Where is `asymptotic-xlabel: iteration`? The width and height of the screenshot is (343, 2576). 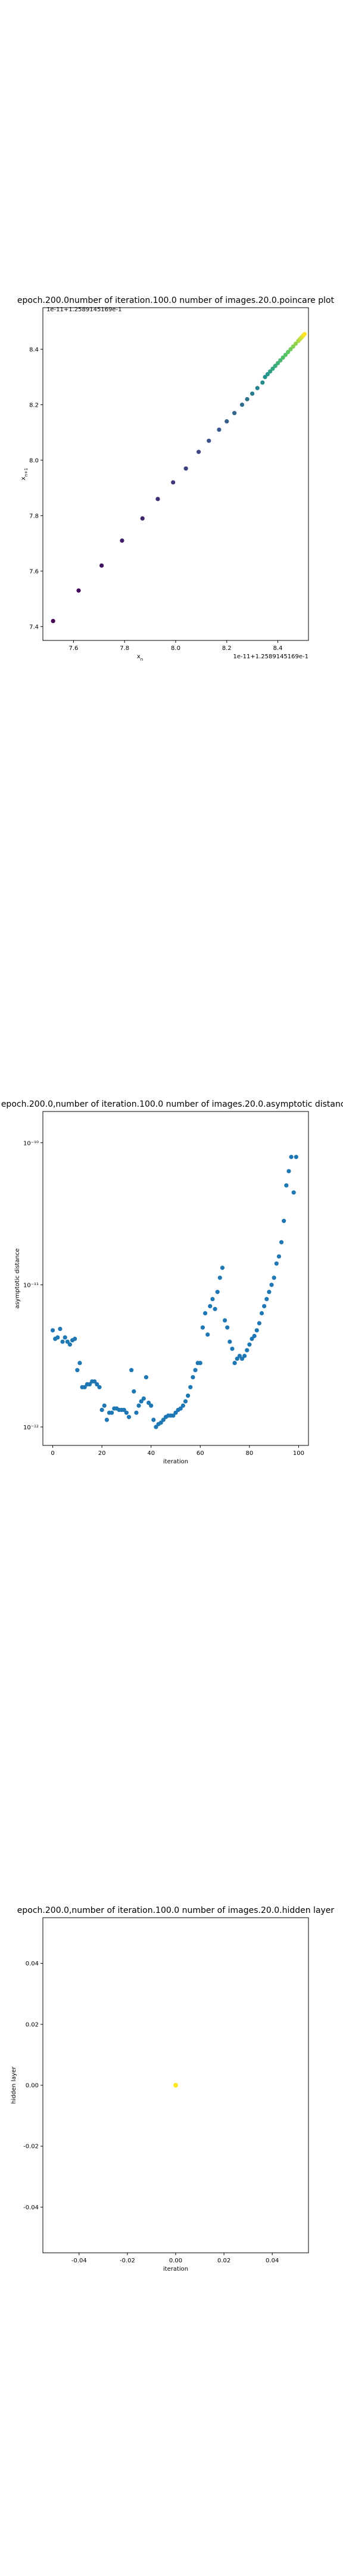 asymptotic-xlabel: iteration is located at coordinates (175, 1462).